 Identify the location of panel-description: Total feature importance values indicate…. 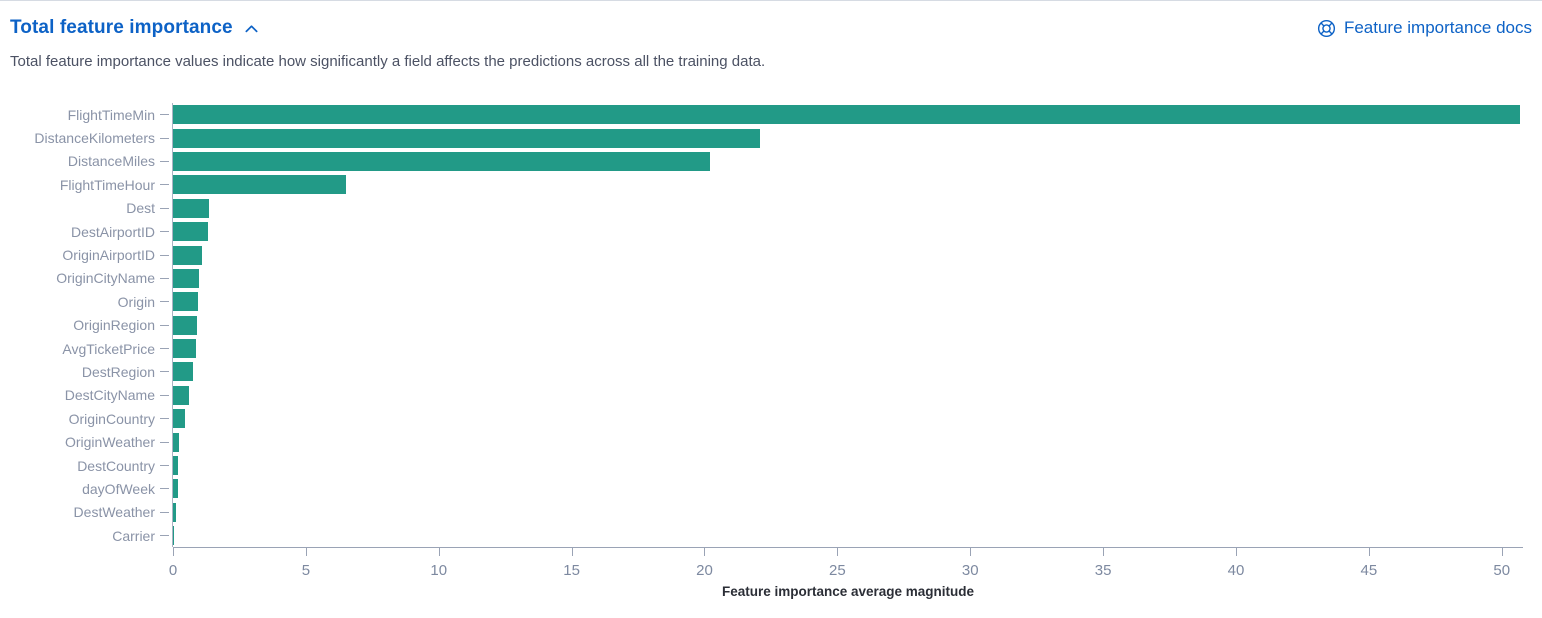
(388, 61).